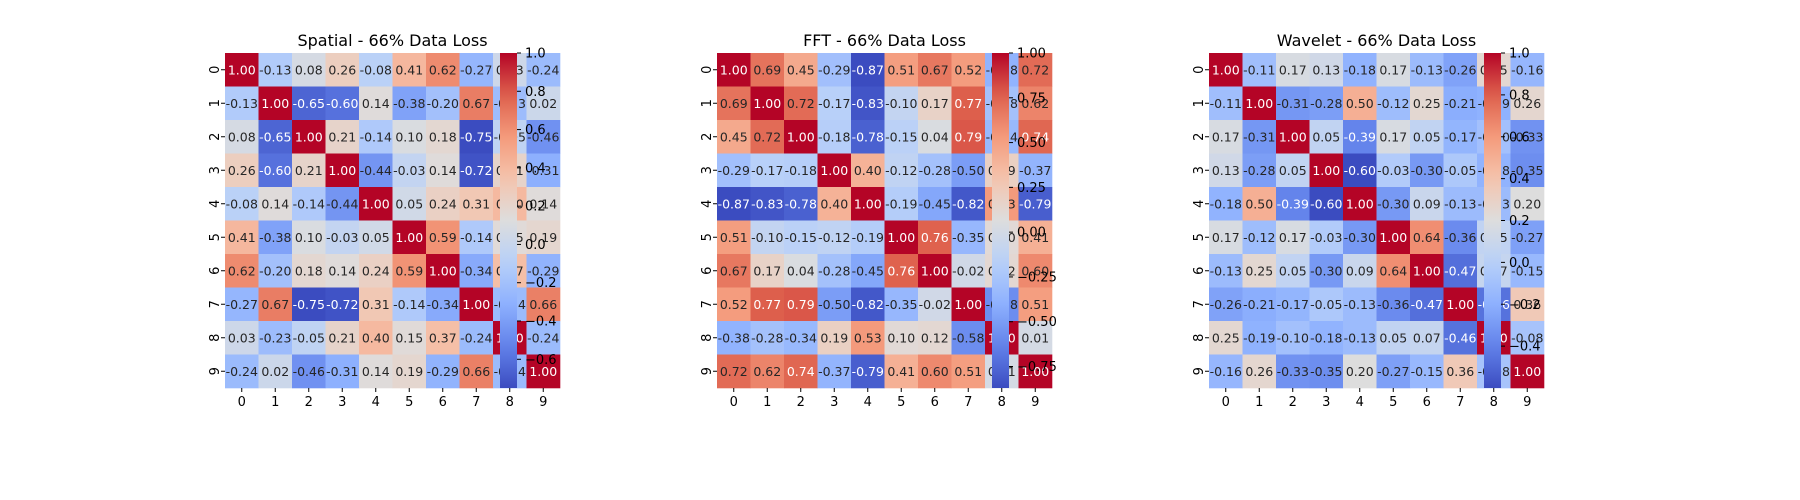  I want to click on cell-value-label: 0.25, so click(1427, 103).